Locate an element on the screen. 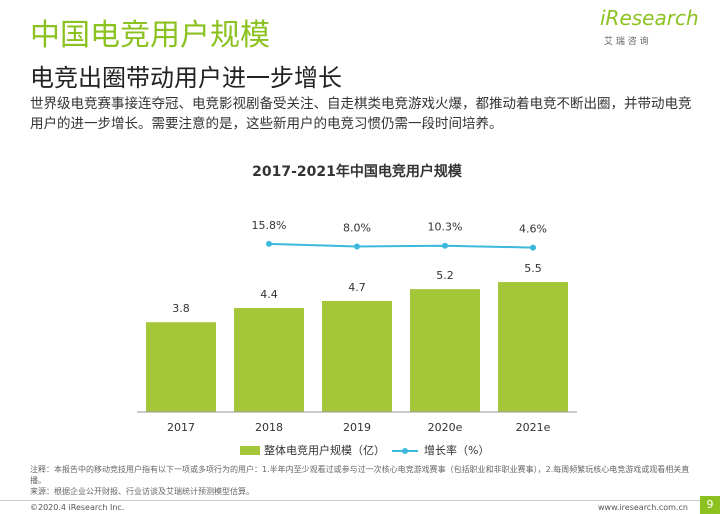  line-label: 8.0% is located at coordinates (357, 227).